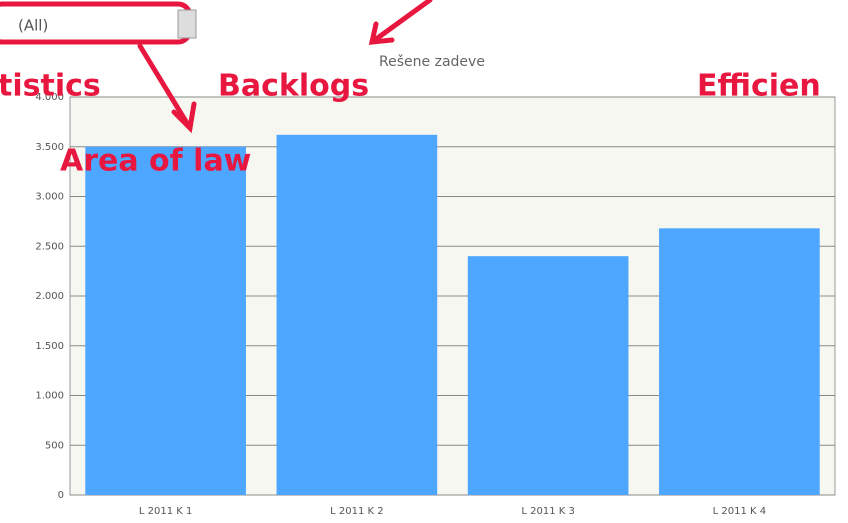 The width and height of the screenshot is (848, 523). Describe the element at coordinates (285, 67) in the screenshot. I see `arrows` at that location.